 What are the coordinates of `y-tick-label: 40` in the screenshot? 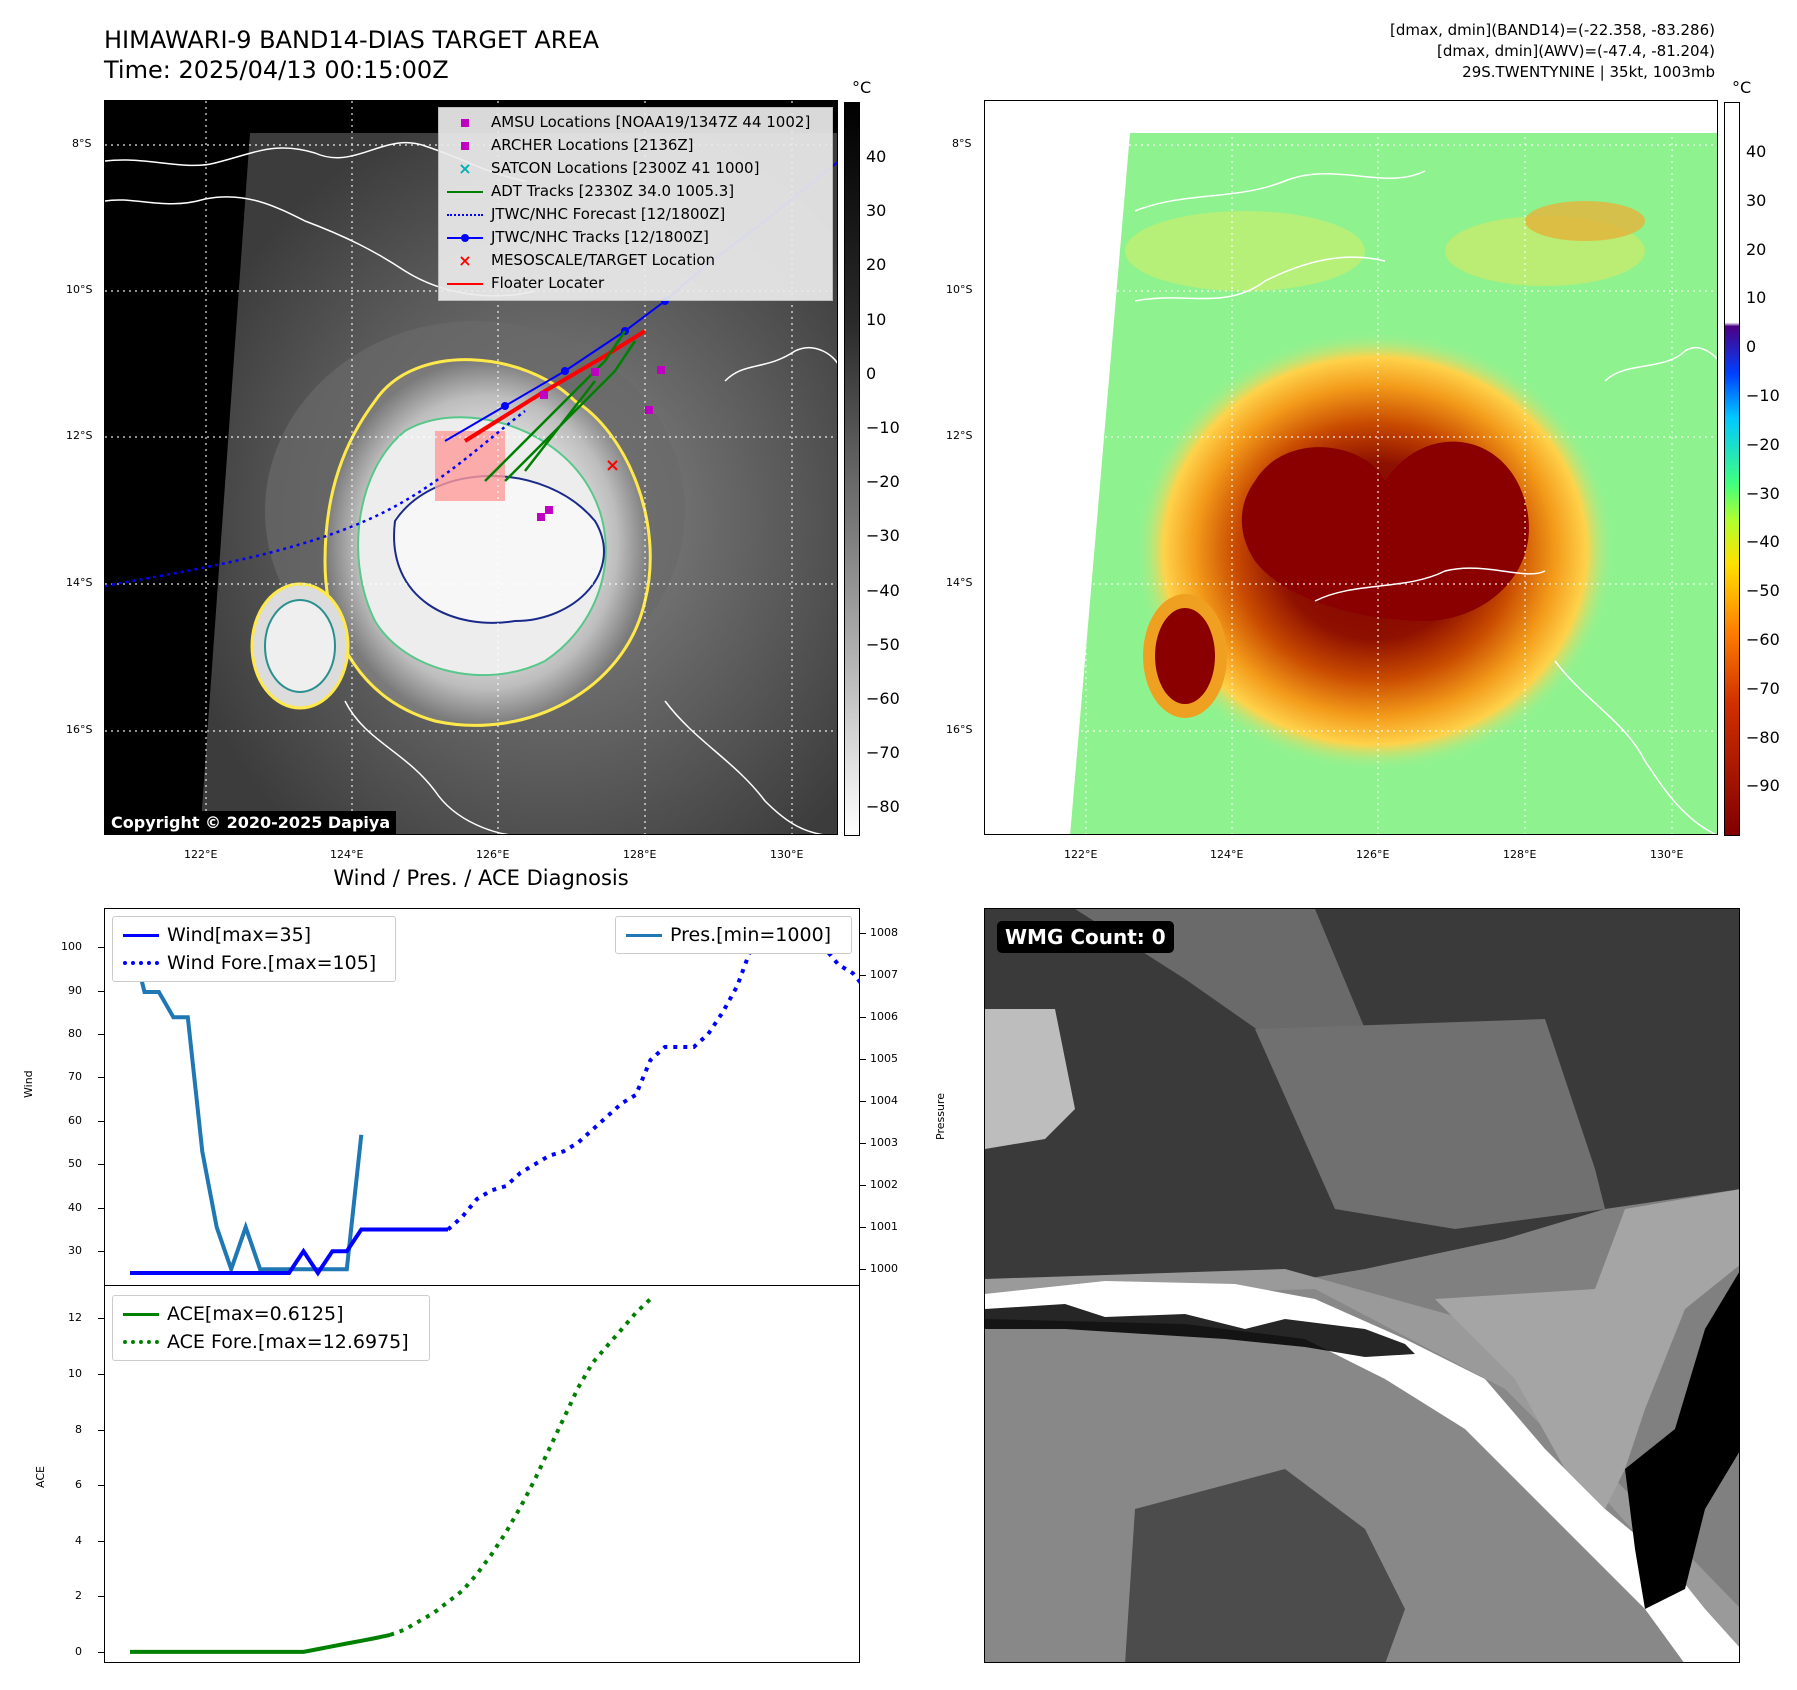 It's located at (75, 1207).